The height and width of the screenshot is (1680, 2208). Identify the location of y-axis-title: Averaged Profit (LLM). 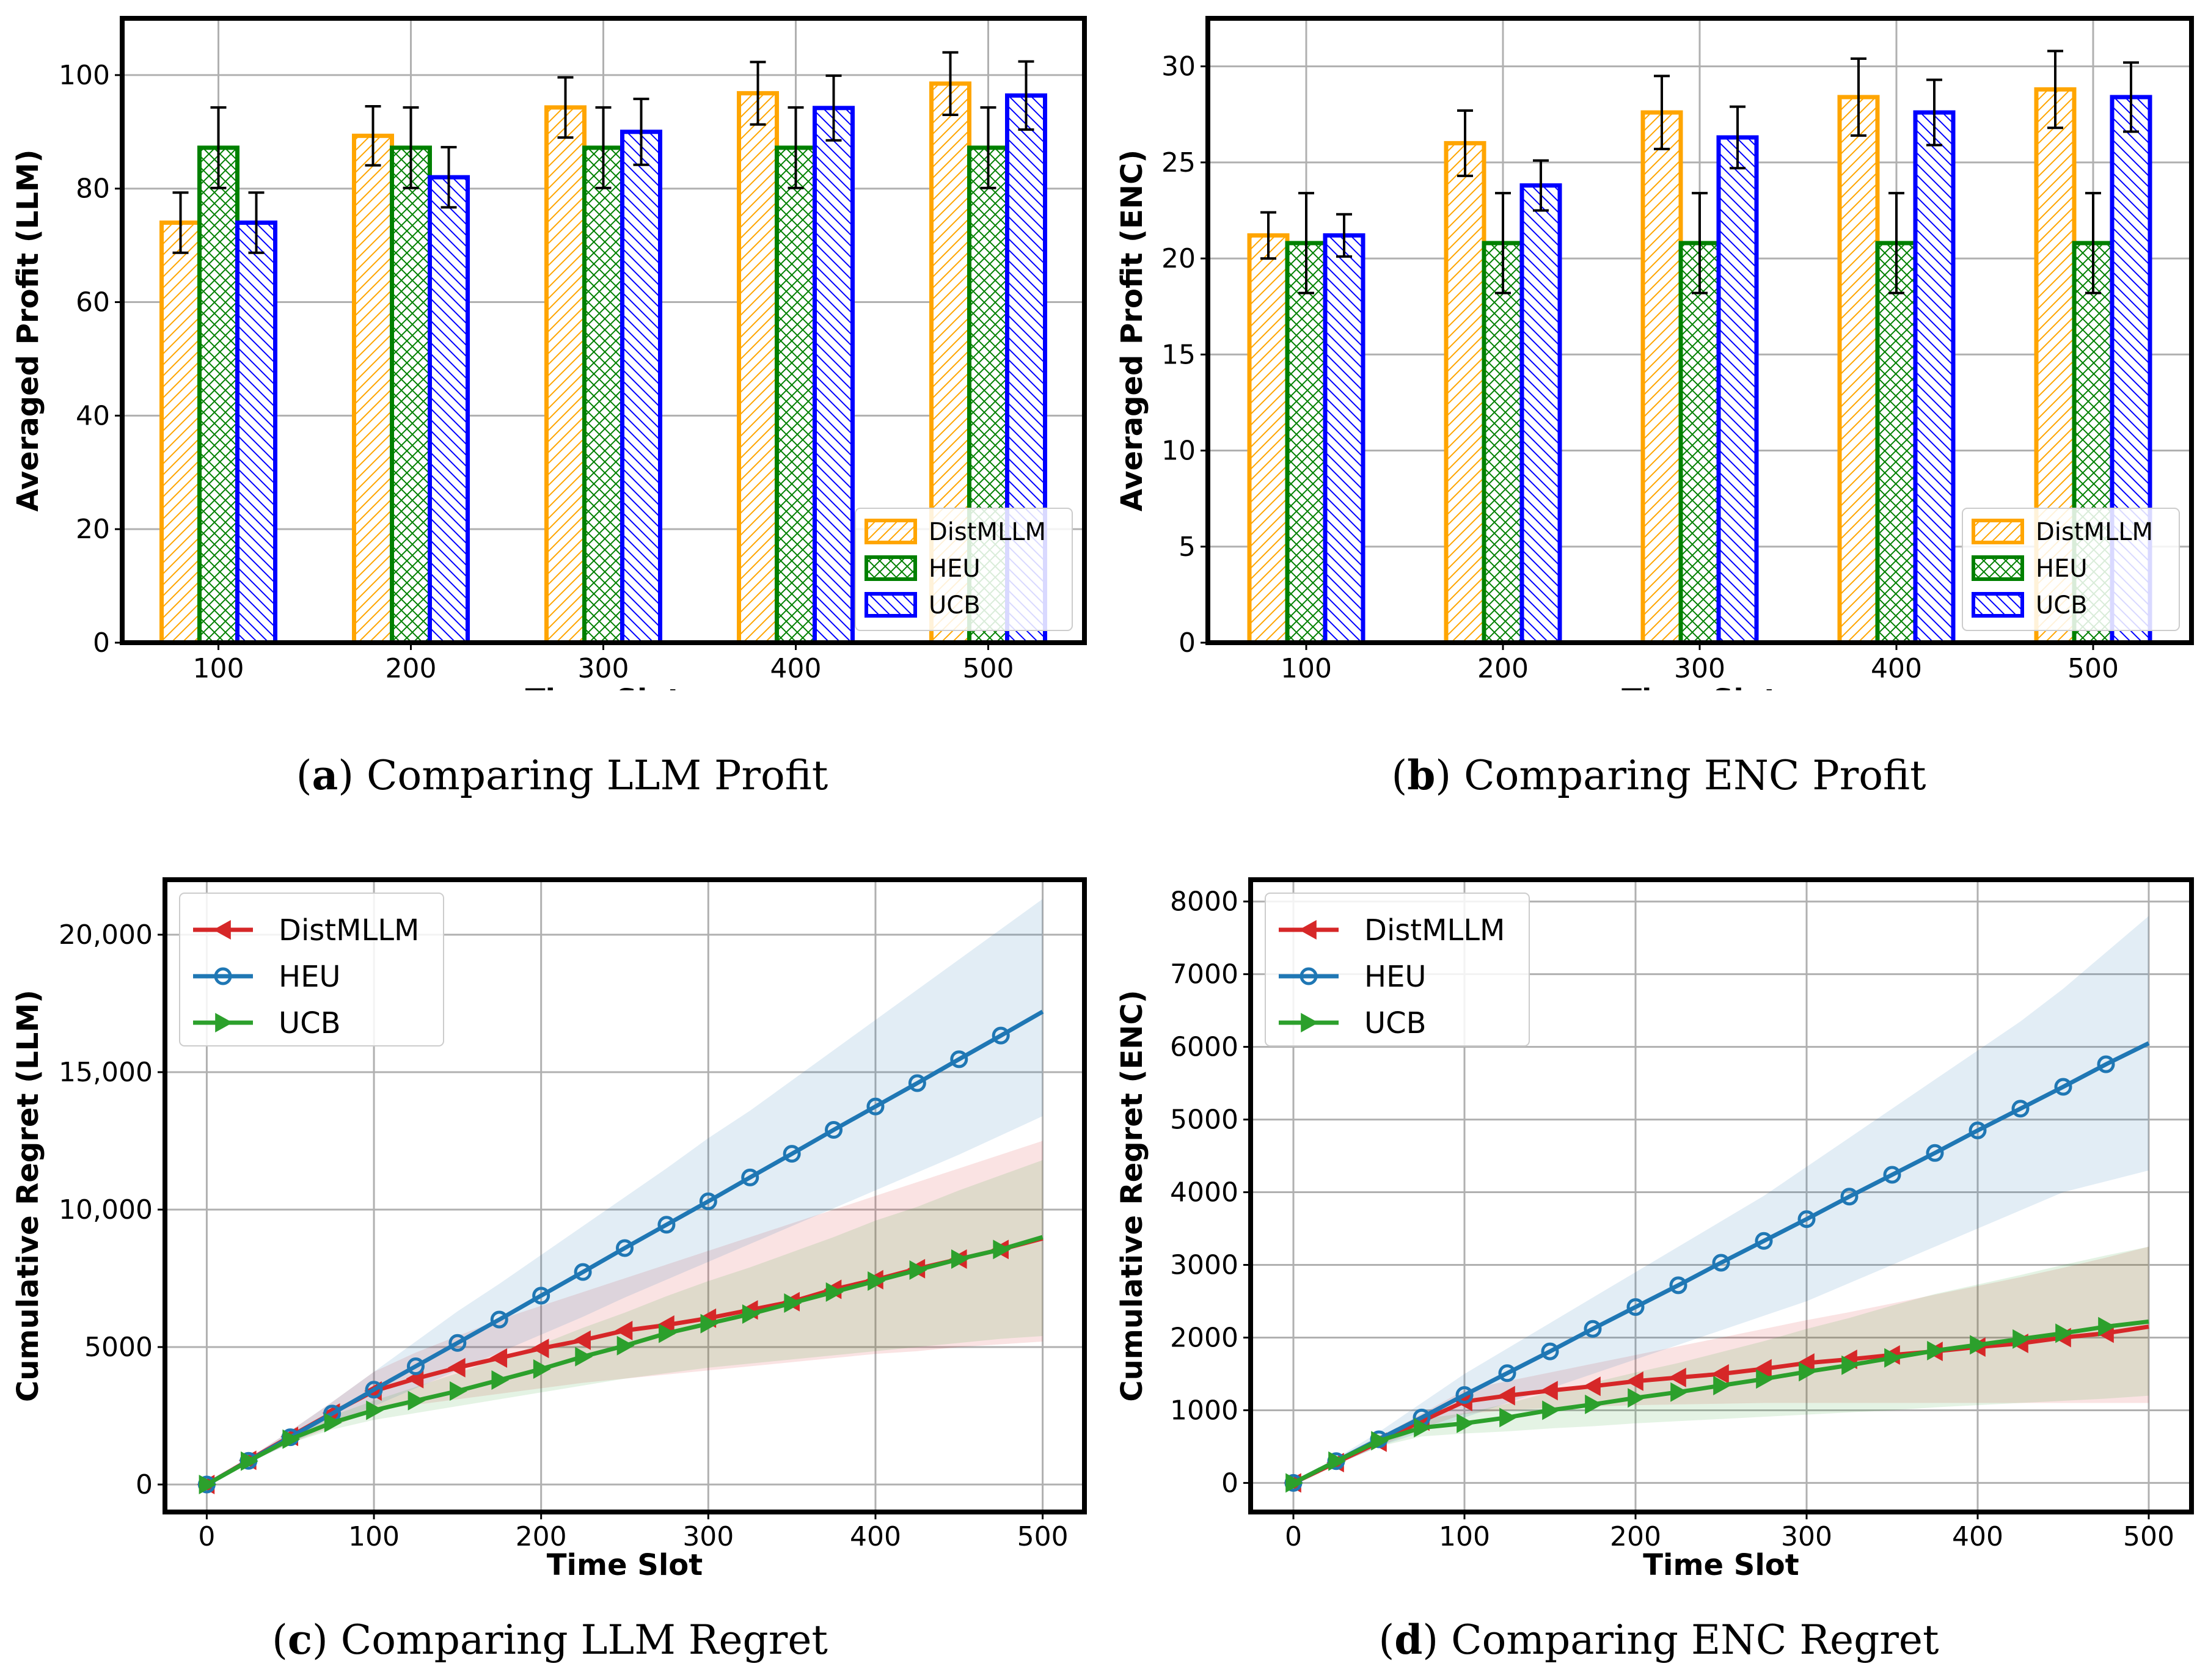
(28, 330).